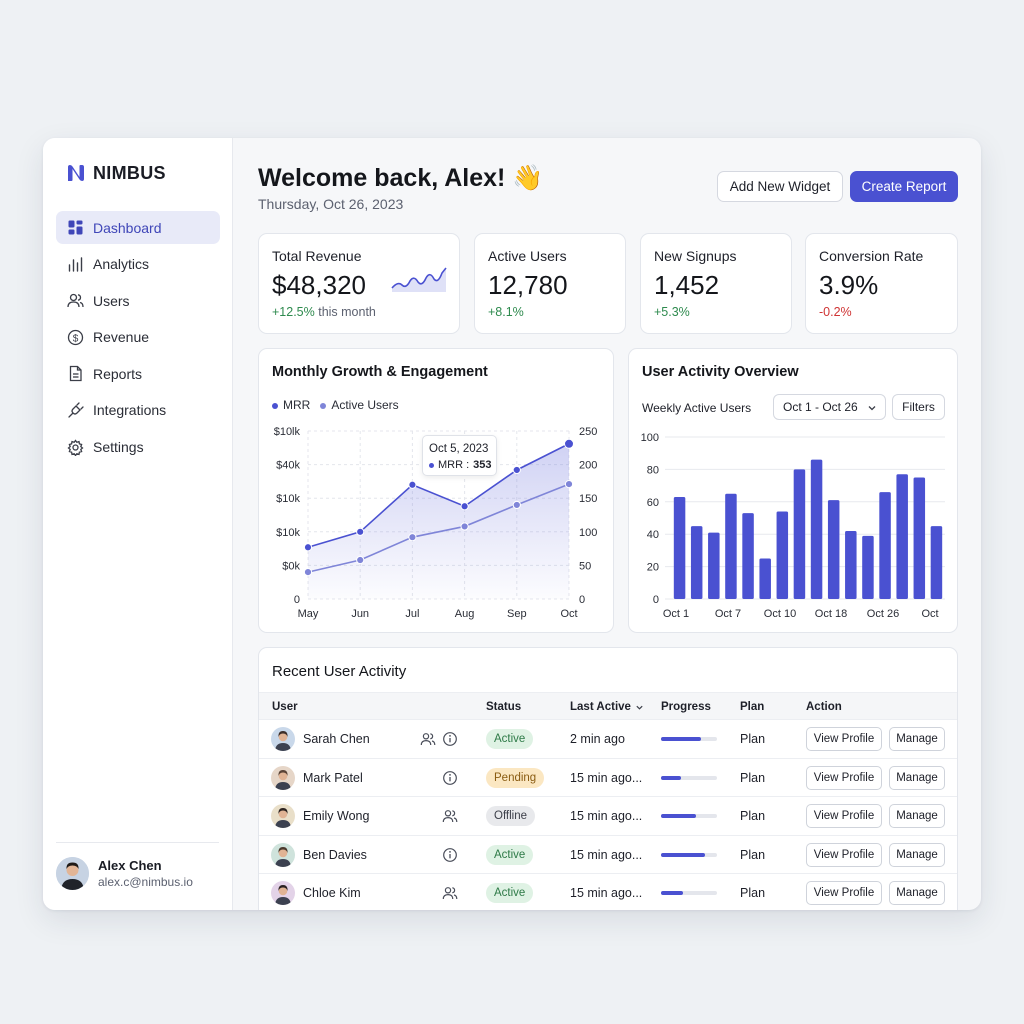 This screenshot has height=1024, width=1024. What do you see at coordinates (824, 707) in the screenshot?
I see `column-header-action: Action` at bounding box center [824, 707].